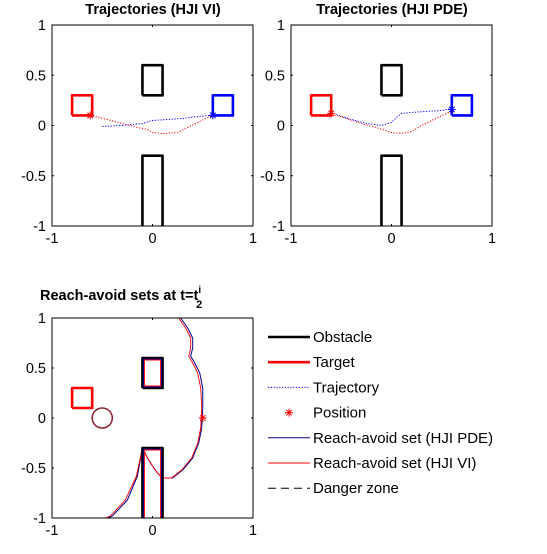  Describe the element at coordinates (392, 10) in the screenshot. I see `chart-title: Trajectories (HJI PDE)` at that location.